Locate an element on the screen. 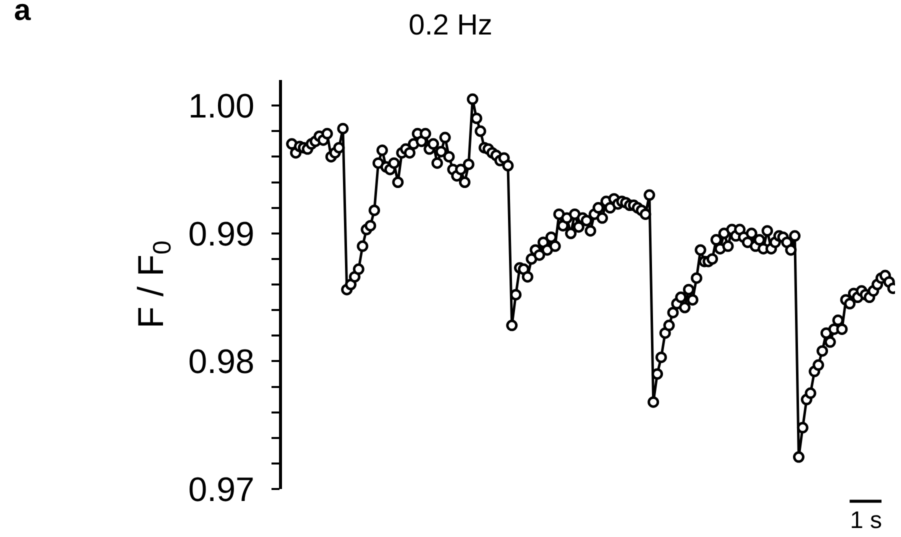  y-tick-label: 0.99 is located at coordinates (221, 234).